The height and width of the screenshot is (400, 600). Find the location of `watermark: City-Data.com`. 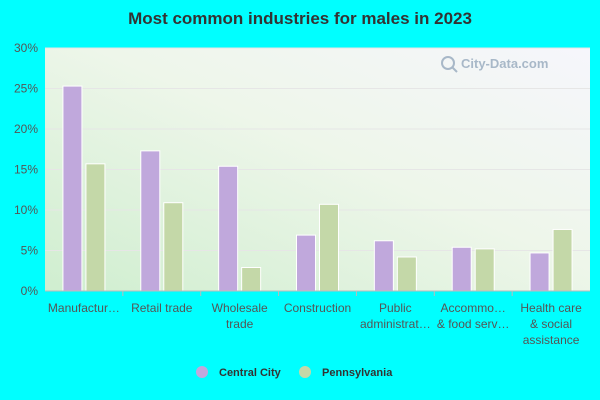

watermark: City-Data.com is located at coordinates (494, 64).